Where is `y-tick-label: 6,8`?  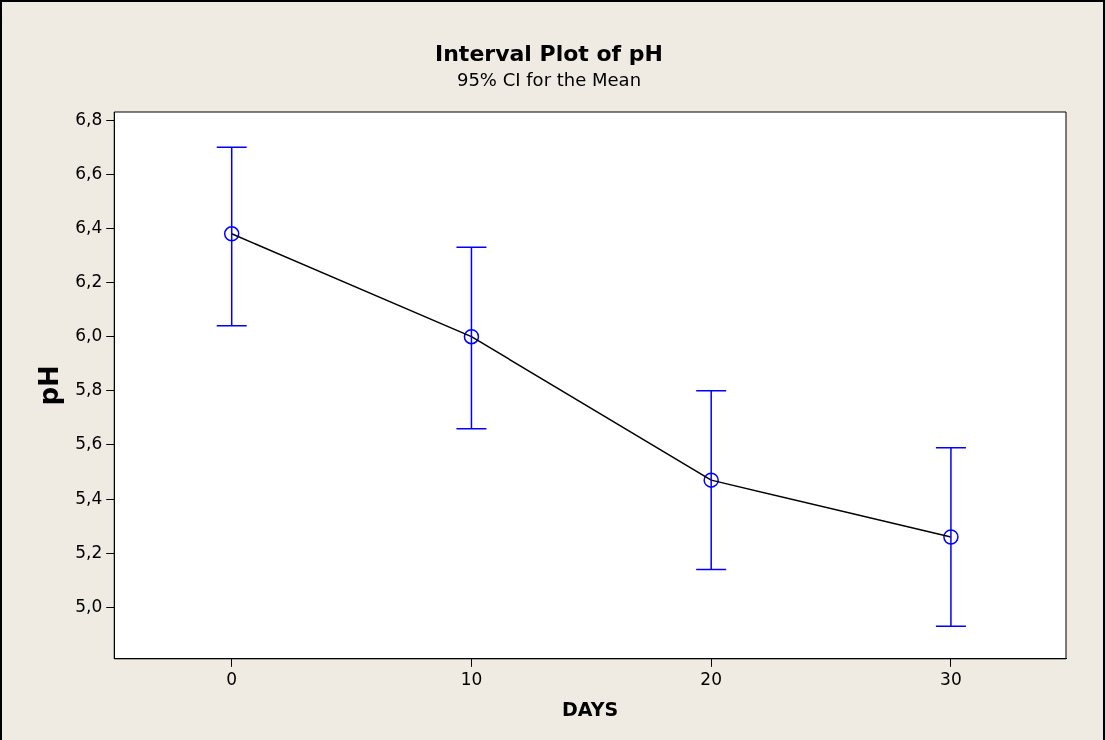
y-tick-label: 6,8 is located at coordinates (89, 118).